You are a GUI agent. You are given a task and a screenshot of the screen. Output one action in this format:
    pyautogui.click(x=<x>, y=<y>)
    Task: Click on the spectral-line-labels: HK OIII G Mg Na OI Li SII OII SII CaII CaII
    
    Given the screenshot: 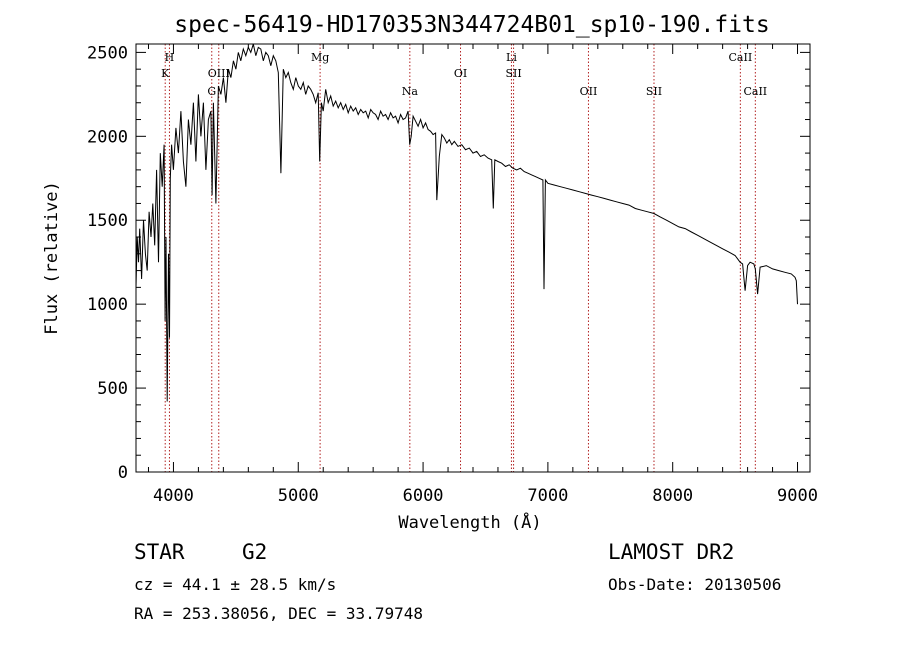 What is the action you would take?
    pyautogui.click(x=464, y=74)
    